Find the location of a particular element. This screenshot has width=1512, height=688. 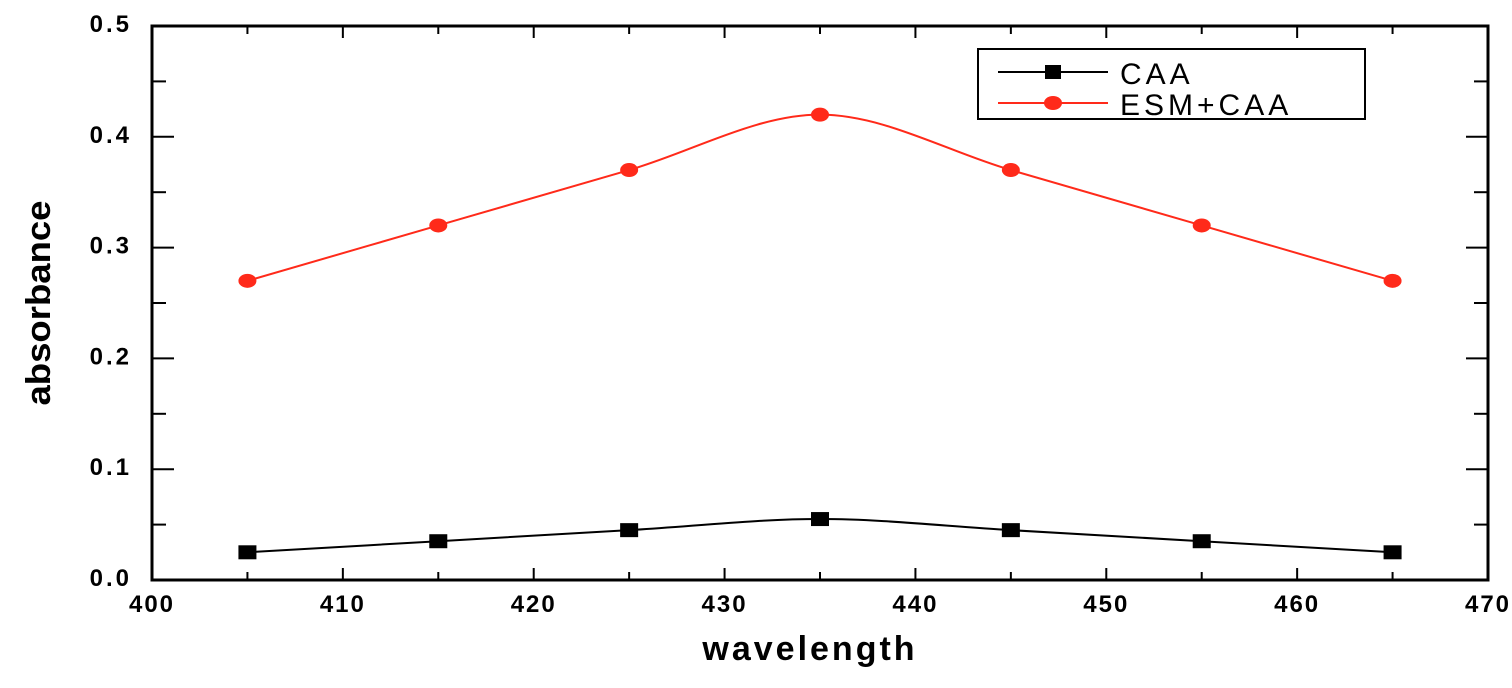

y-axis-label: absorbance is located at coordinates (39, 303).